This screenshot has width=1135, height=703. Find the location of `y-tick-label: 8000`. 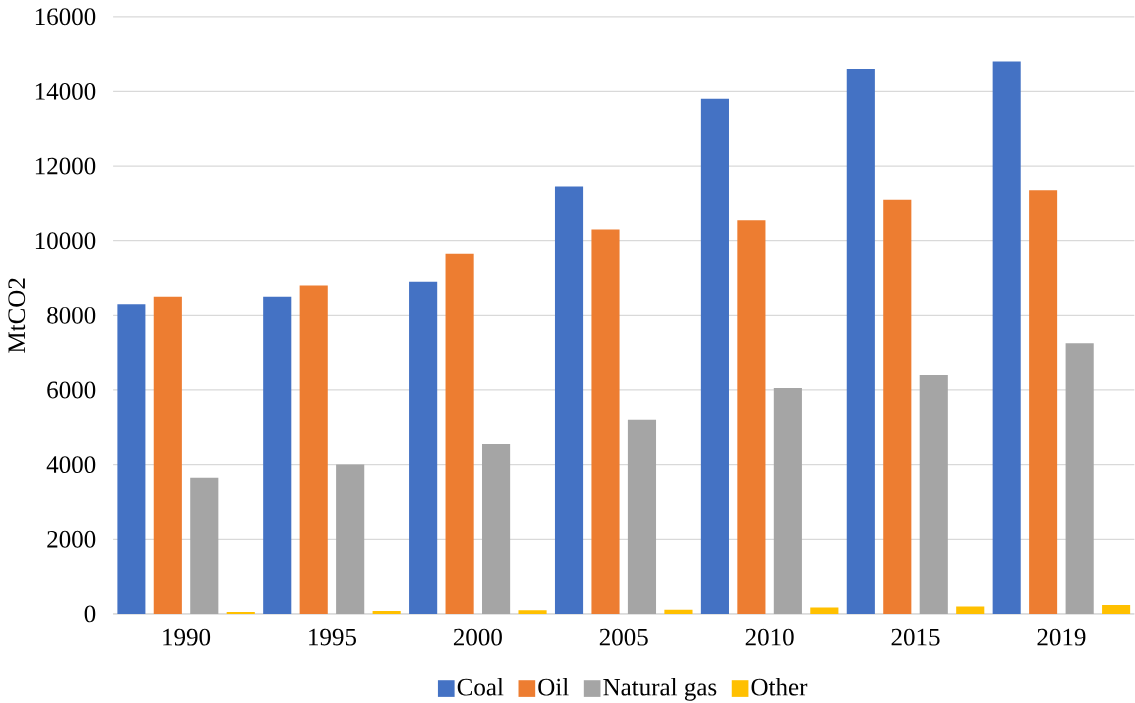

y-tick-label: 8000 is located at coordinates (71, 315).